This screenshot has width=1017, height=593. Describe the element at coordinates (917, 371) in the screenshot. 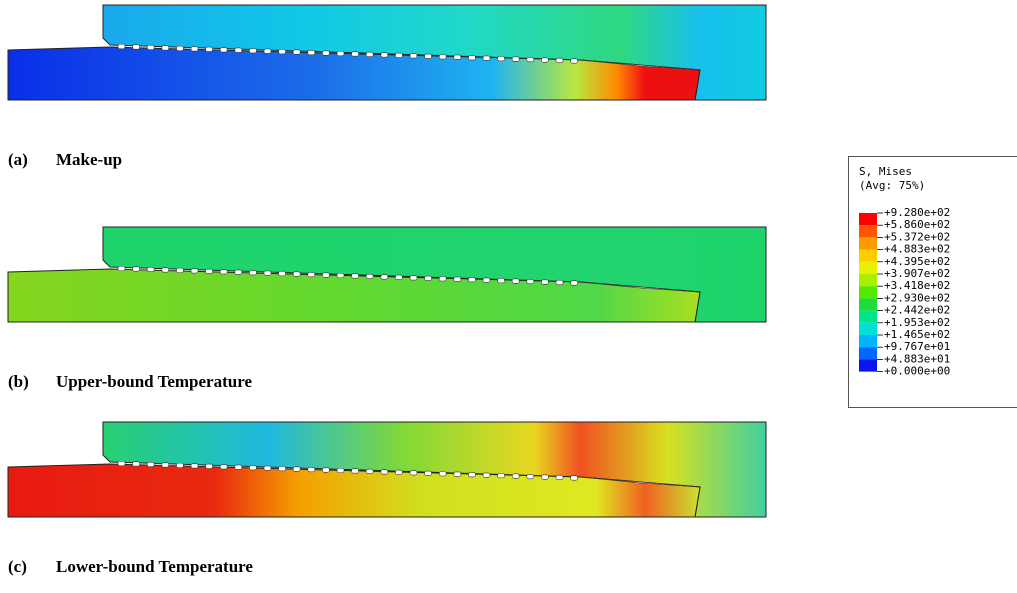

I see `legend-label: +0.000e+00` at that location.